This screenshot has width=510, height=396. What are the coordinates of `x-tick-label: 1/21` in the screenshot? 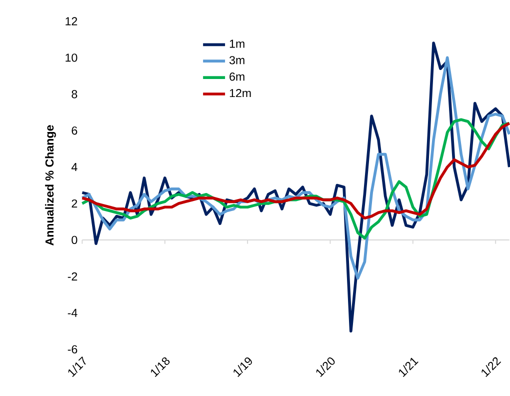 It's located at (408, 368).